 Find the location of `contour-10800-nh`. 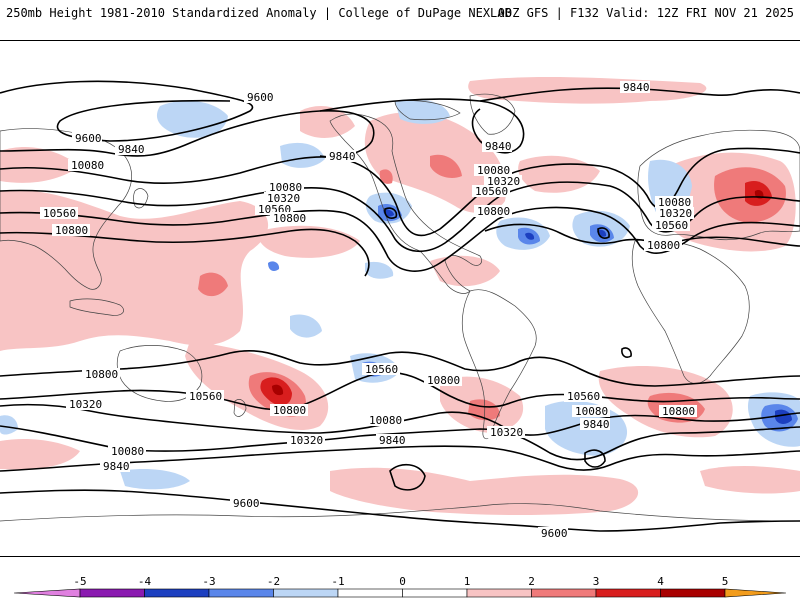

contour-10800-nh is located at coordinates (185, 252).